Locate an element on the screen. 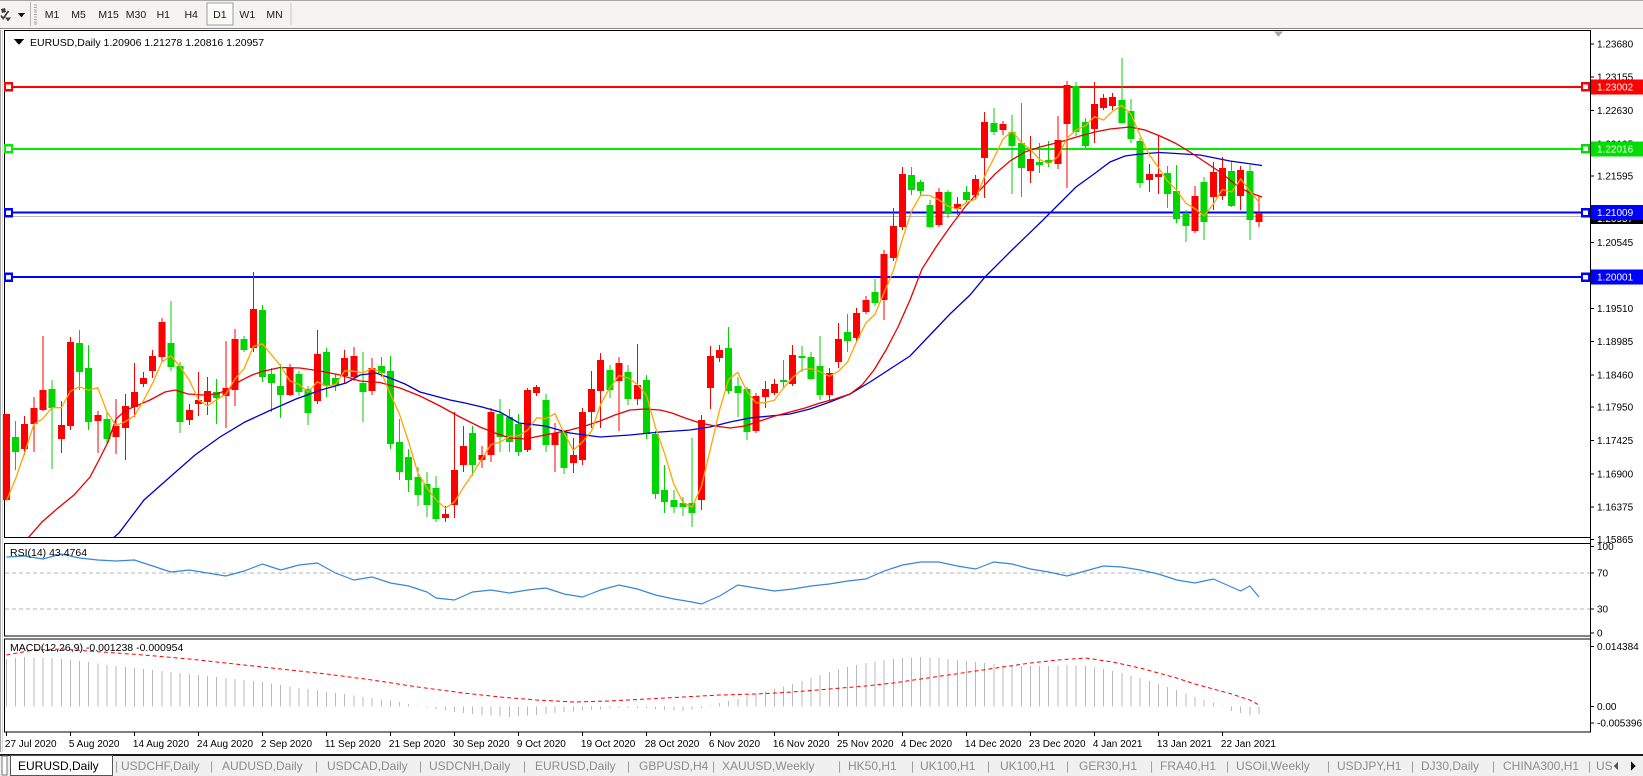 The width and height of the screenshot is (1643, 776). svg-text: 1.17425 is located at coordinates (1615, 441).